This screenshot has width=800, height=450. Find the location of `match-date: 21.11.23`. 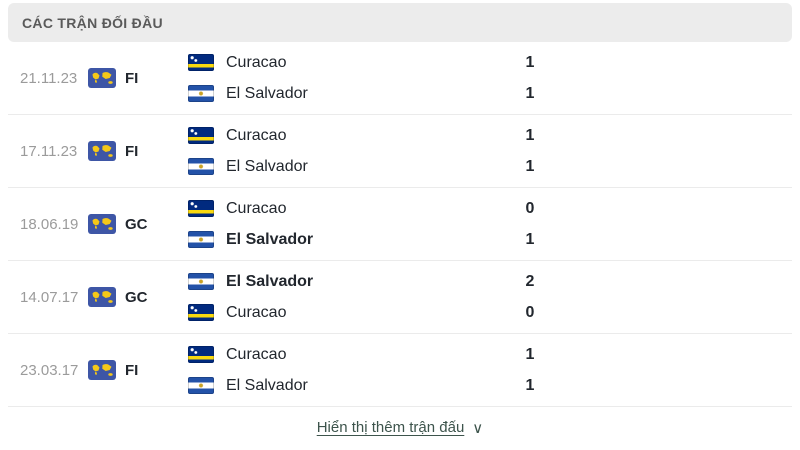

match-date: 21.11.23 is located at coordinates (49, 78).